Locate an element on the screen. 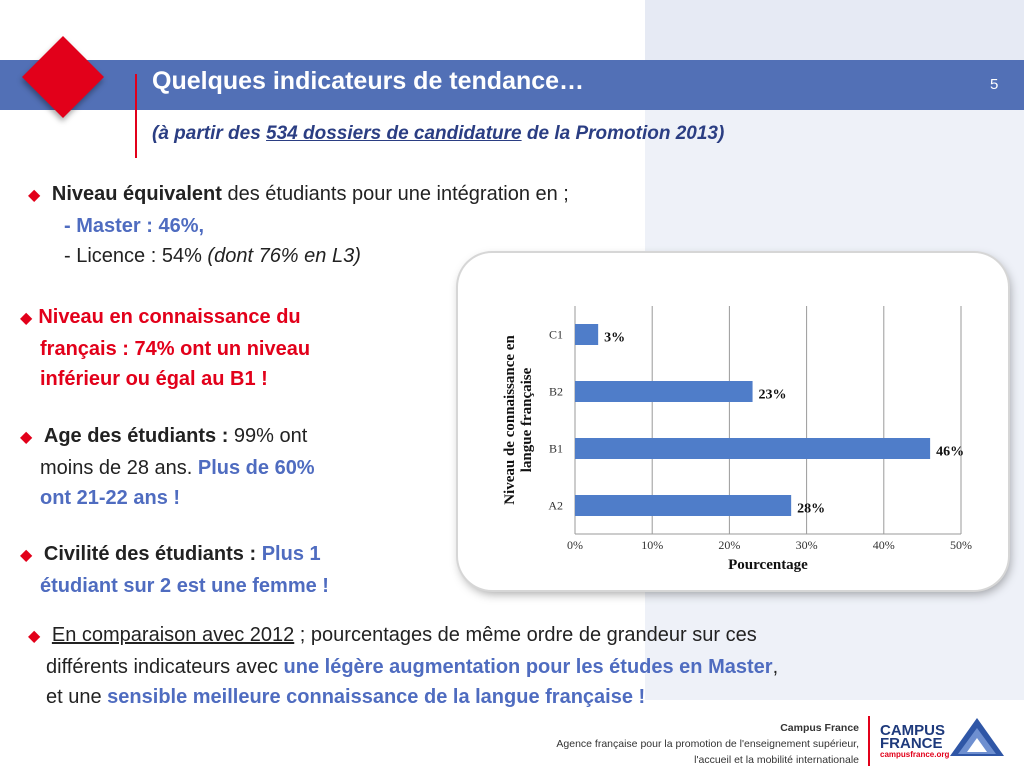 This screenshot has height=768, width=1024. background-panel-top is located at coordinates (834, 30).